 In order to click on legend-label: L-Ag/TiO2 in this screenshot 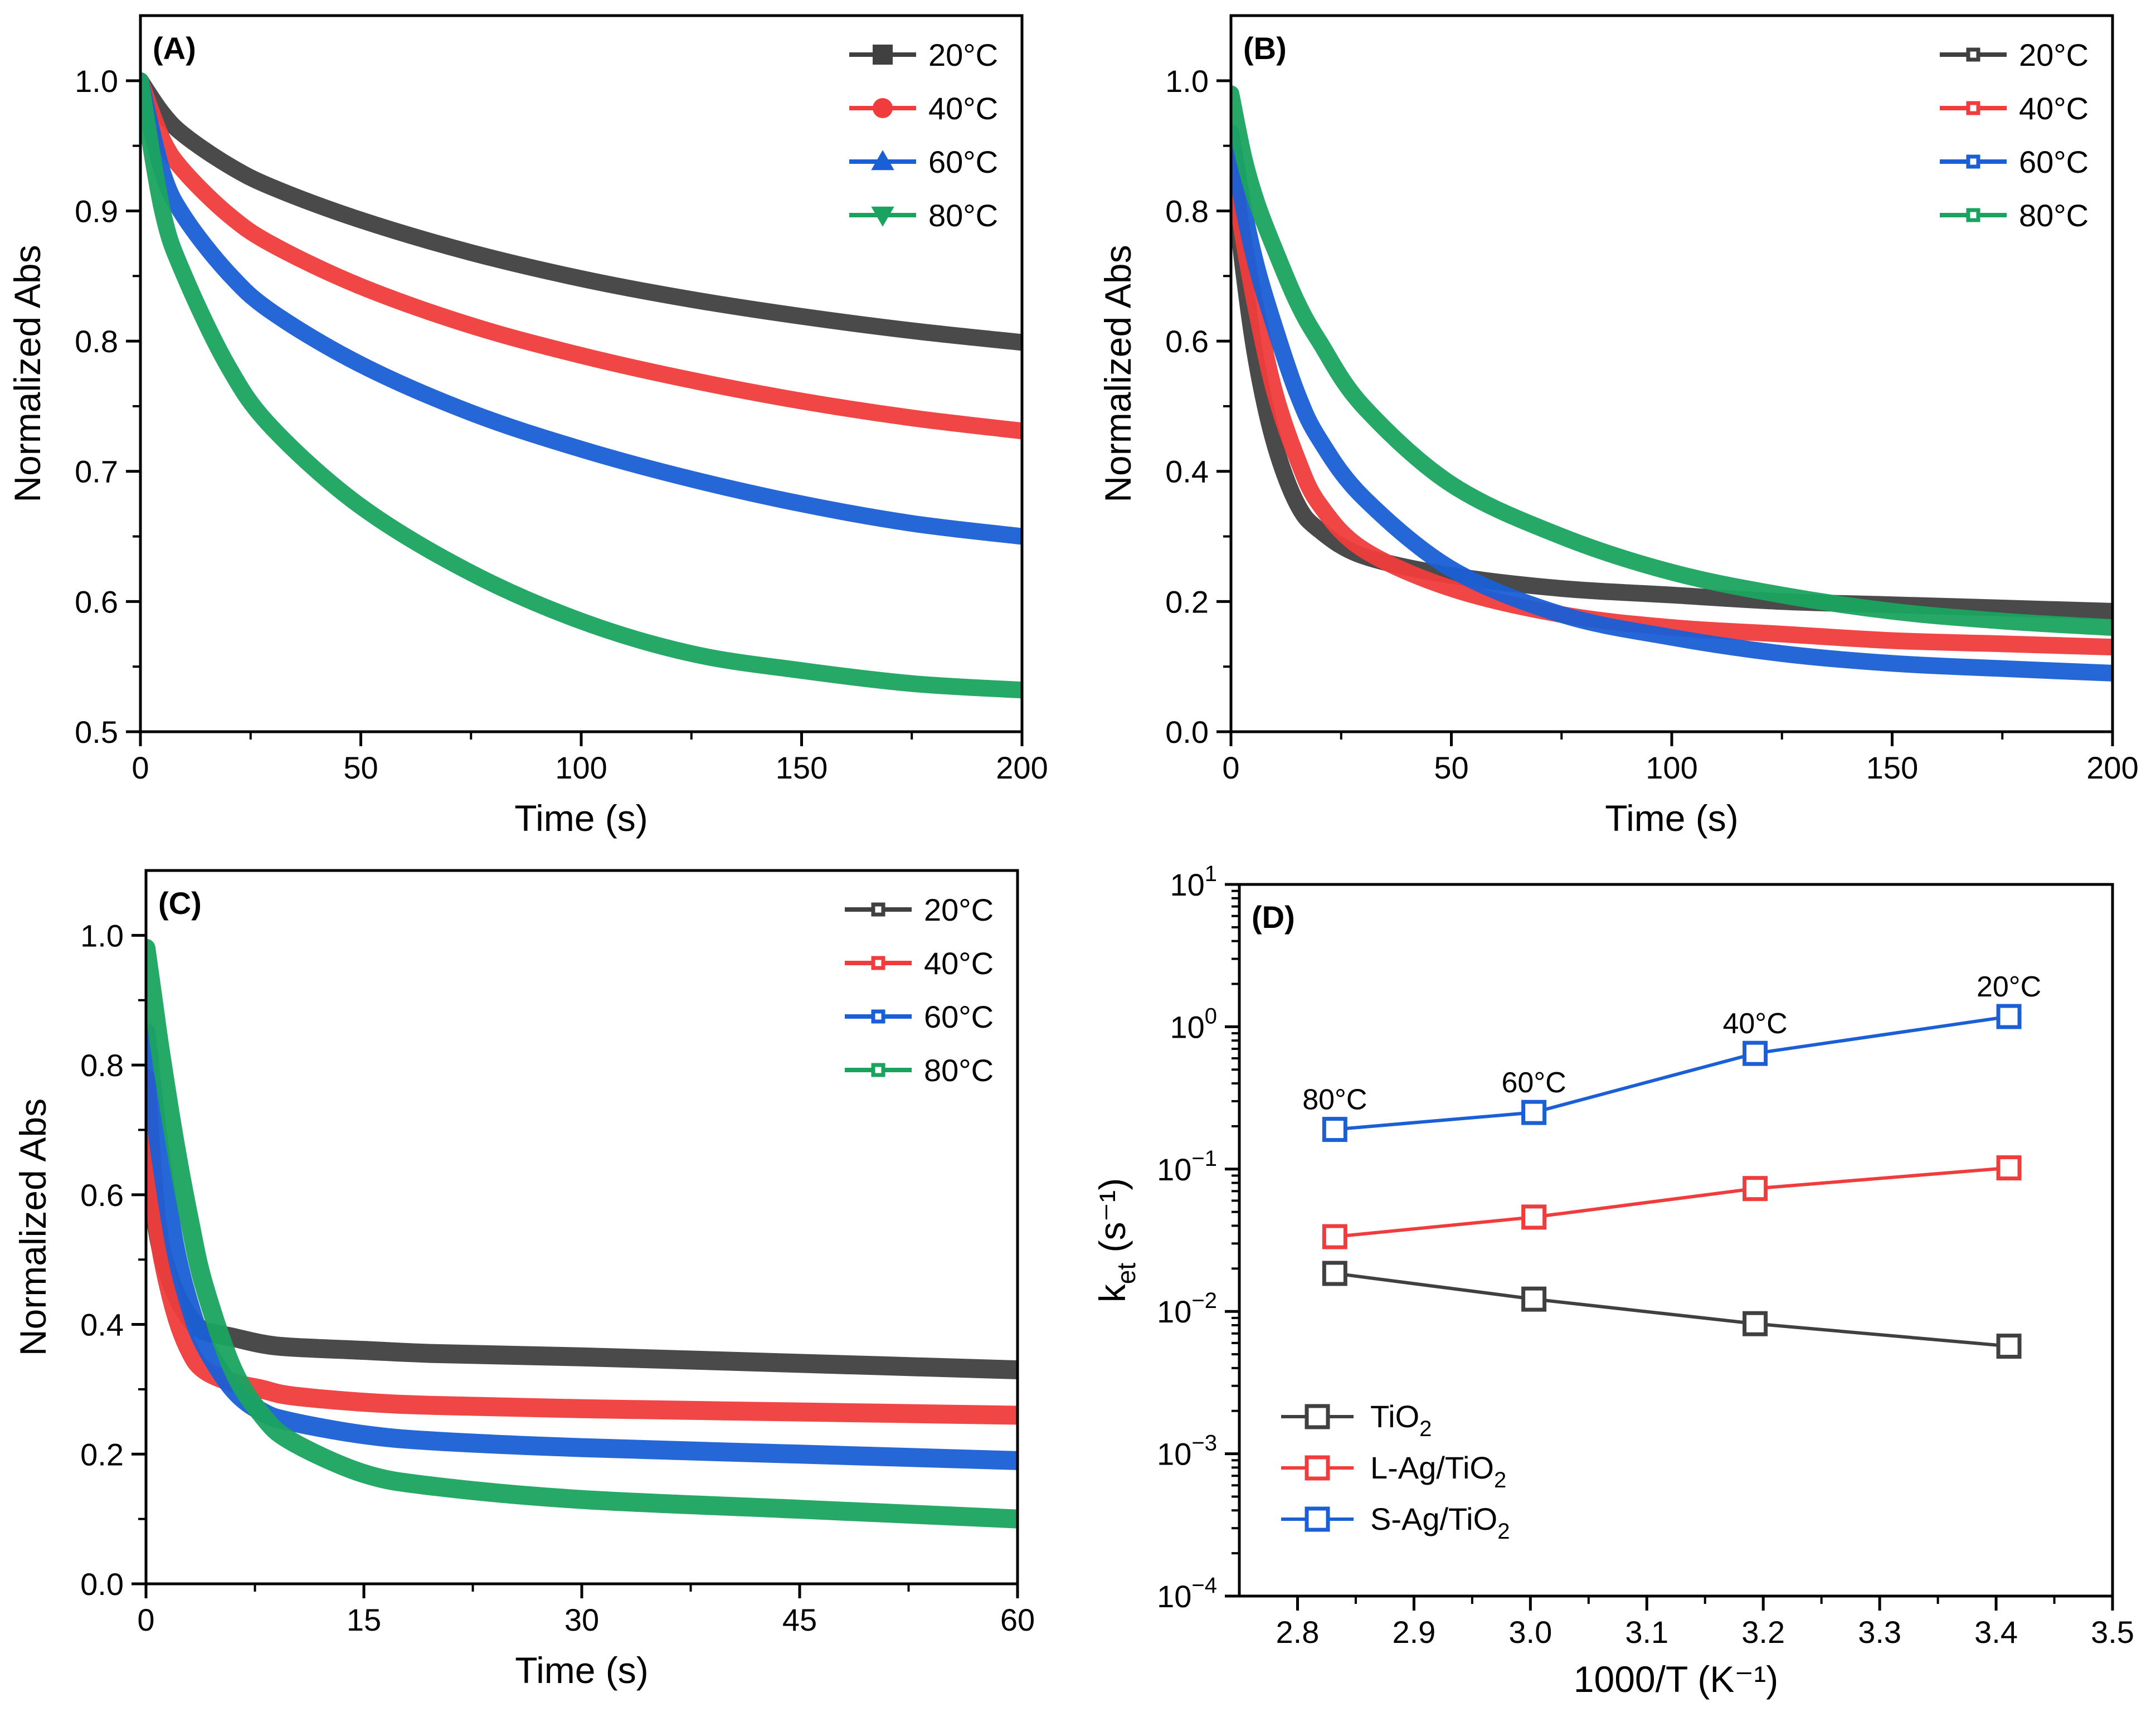, I will do `click(1438, 1471)`.